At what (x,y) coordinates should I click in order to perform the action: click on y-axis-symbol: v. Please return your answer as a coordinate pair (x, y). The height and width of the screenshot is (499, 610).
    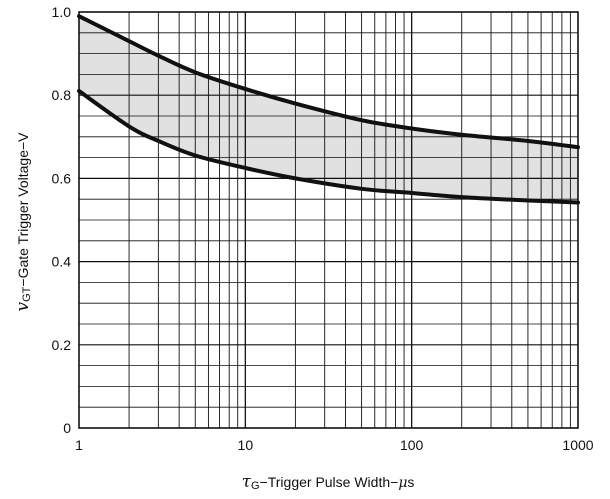
    Looking at the image, I should click on (23, 307).